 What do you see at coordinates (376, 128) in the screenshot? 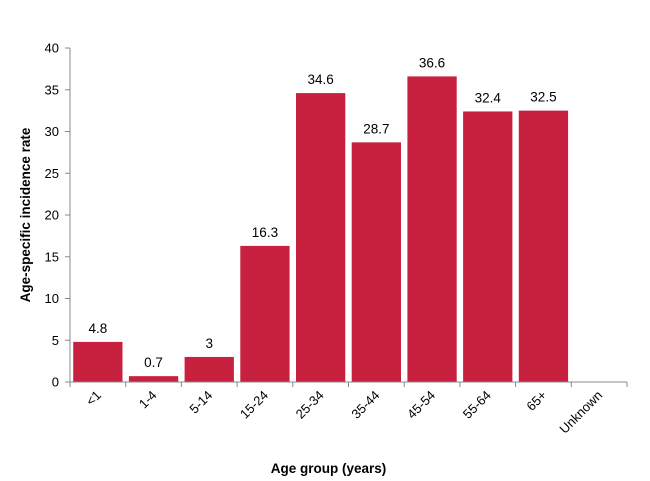
I see `data-label: 28.7` at bounding box center [376, 128].